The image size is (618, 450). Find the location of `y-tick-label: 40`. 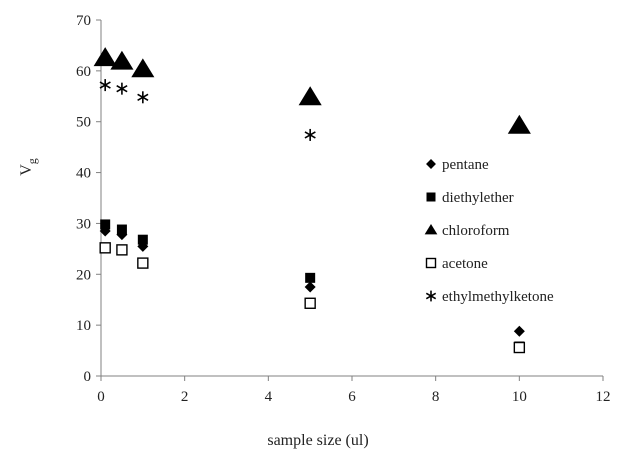

y-tick-label: 40 is located at coordinates (83, 174).